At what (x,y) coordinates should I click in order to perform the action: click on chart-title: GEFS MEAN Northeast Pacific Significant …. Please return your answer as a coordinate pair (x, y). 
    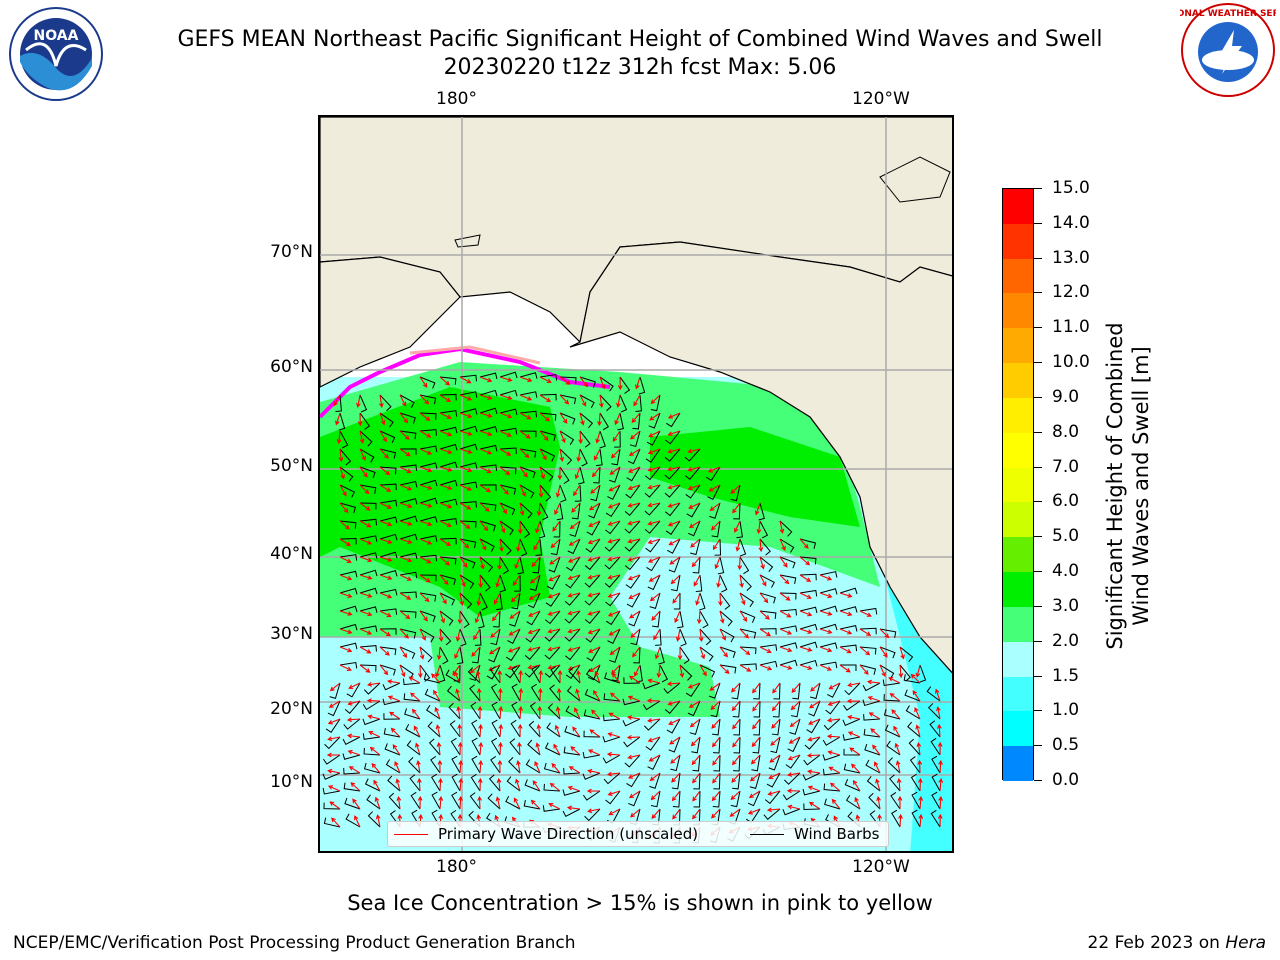
    Looking at the image, I should click on (640, 39).